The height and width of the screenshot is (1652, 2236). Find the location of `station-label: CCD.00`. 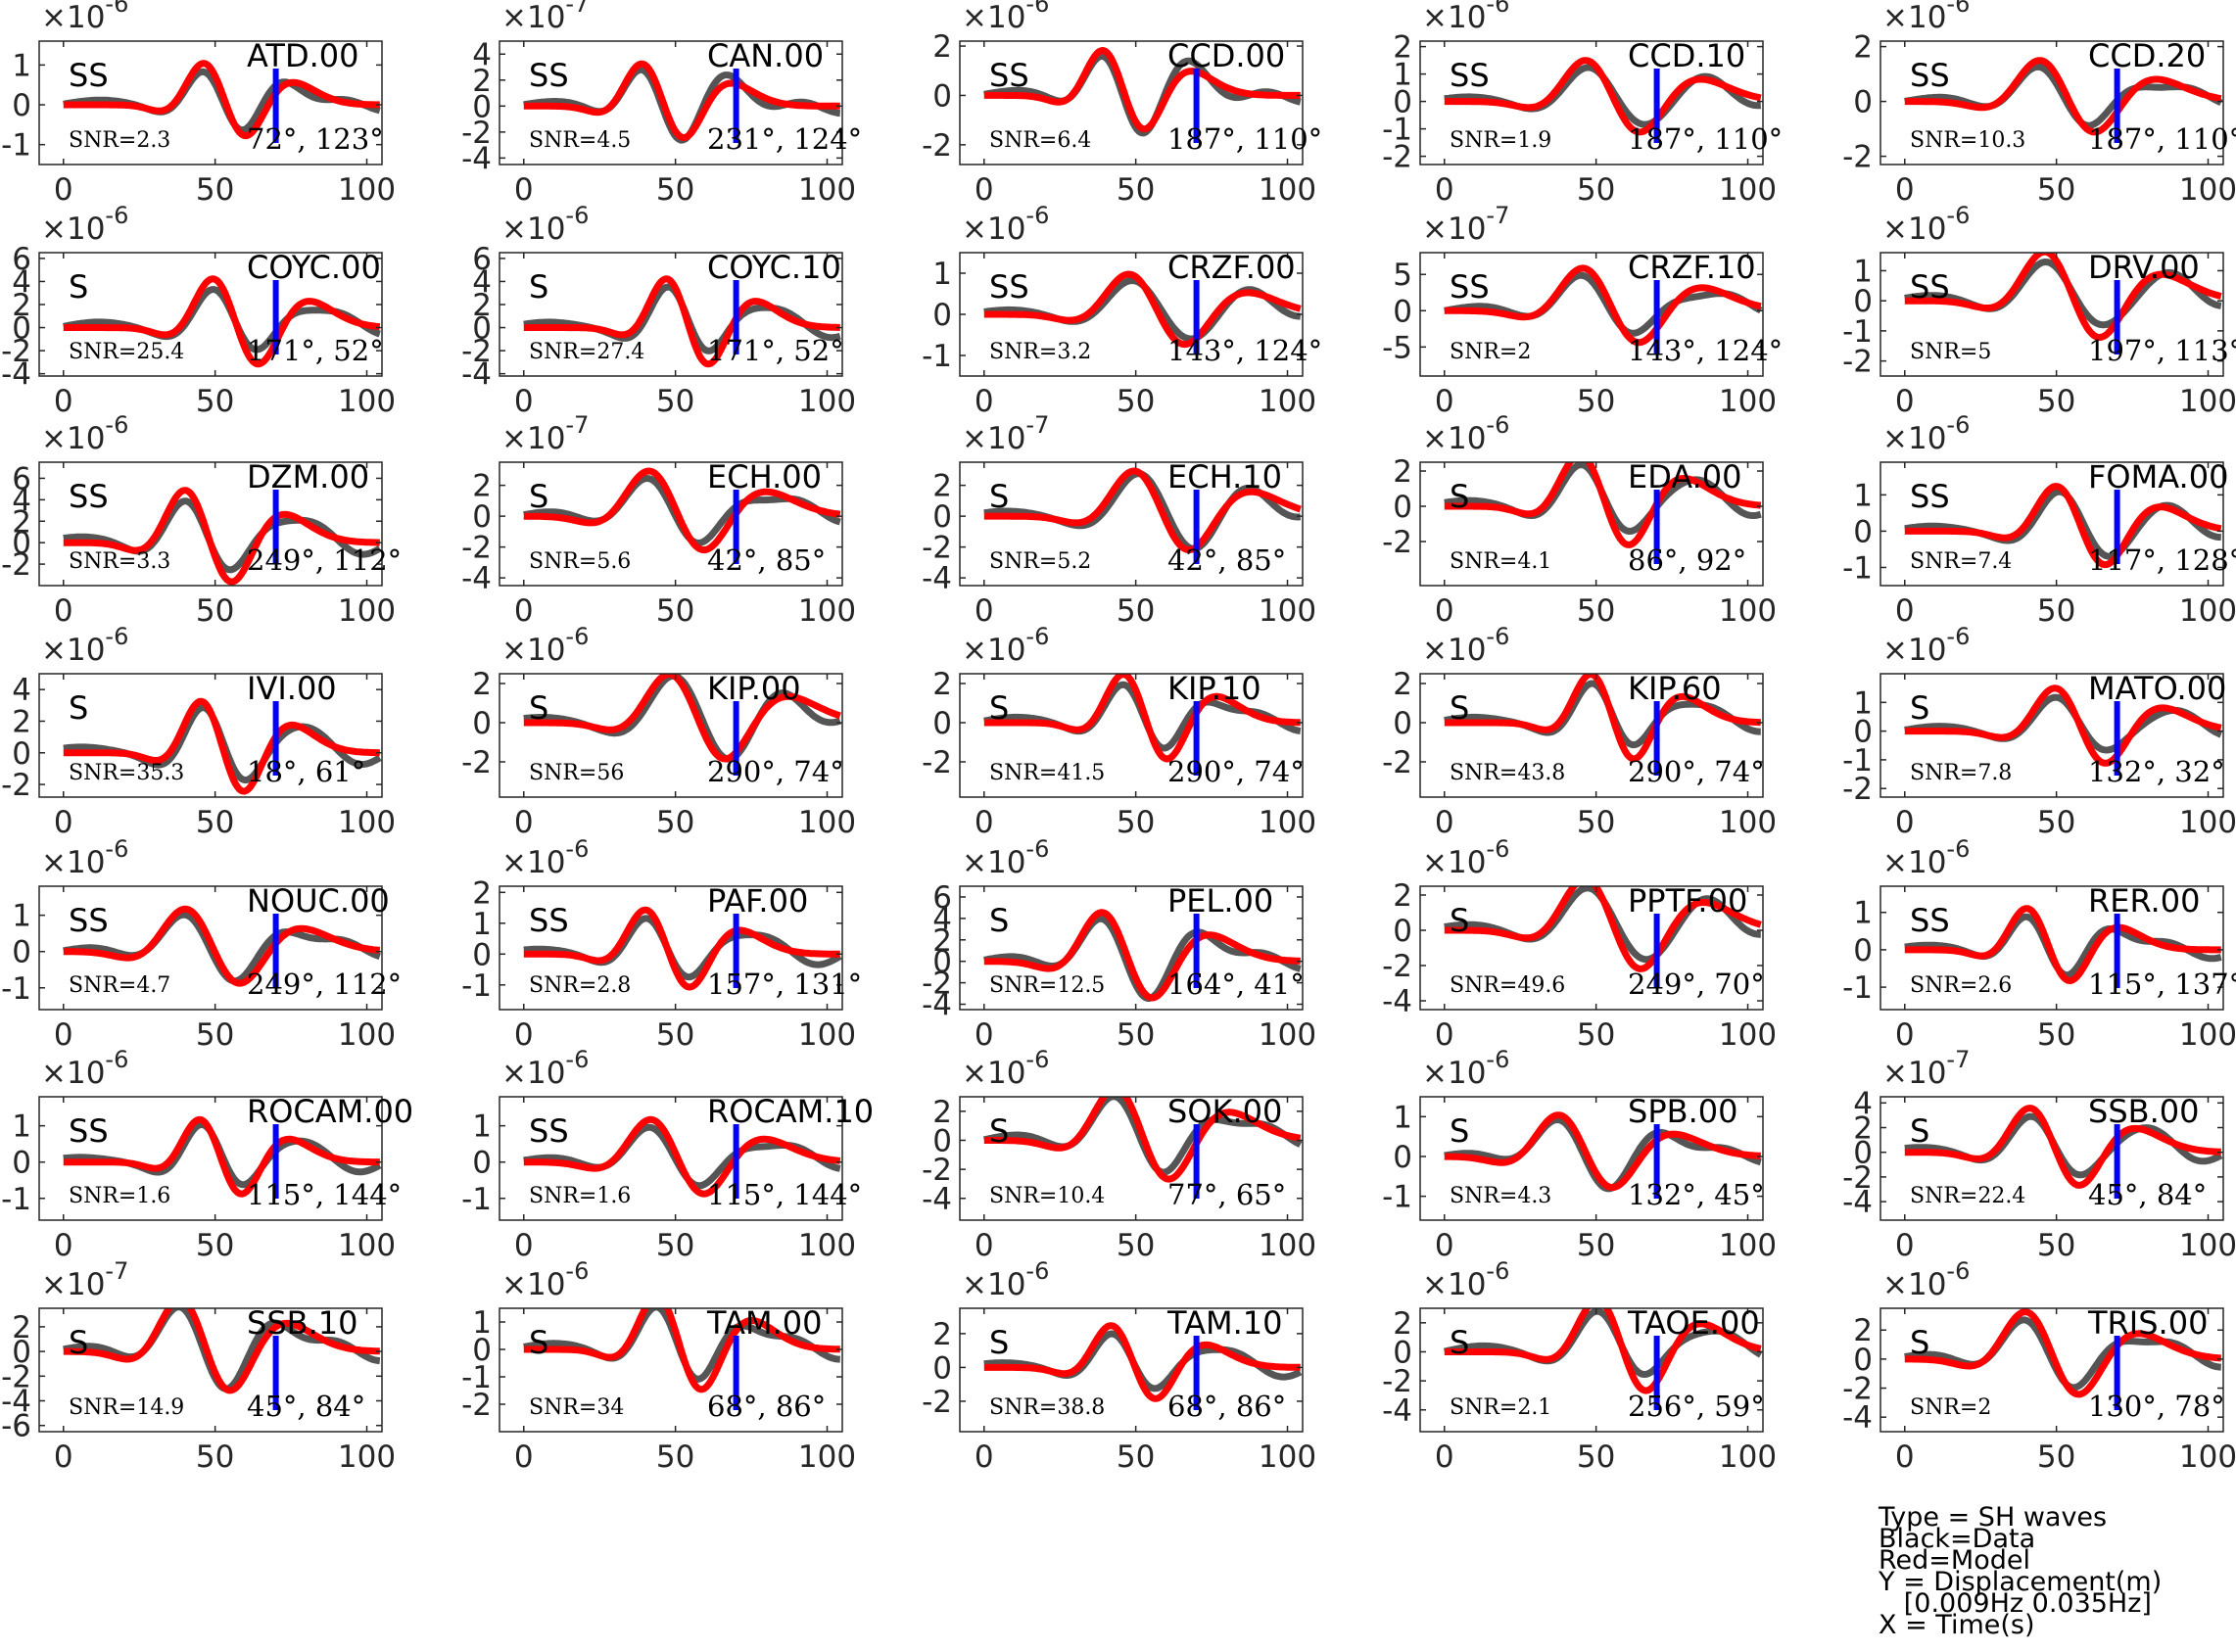

station-label: CCD.00 is located at coordinates (1226, 55).